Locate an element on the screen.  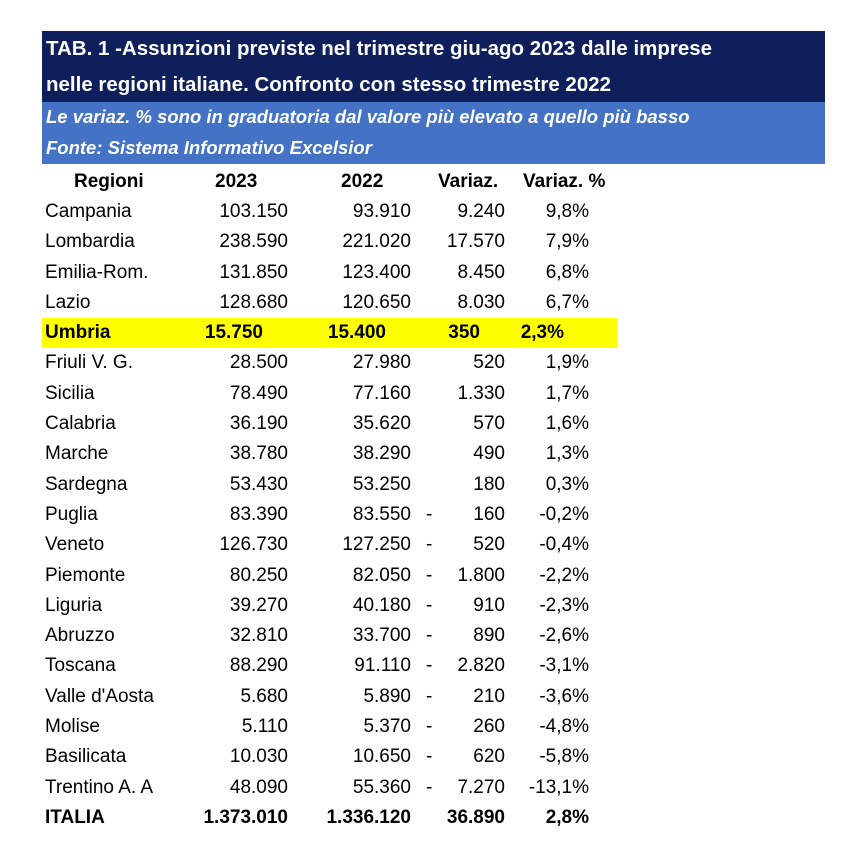
total-2023: 1.373.010 is located at coordinates (245, 817).